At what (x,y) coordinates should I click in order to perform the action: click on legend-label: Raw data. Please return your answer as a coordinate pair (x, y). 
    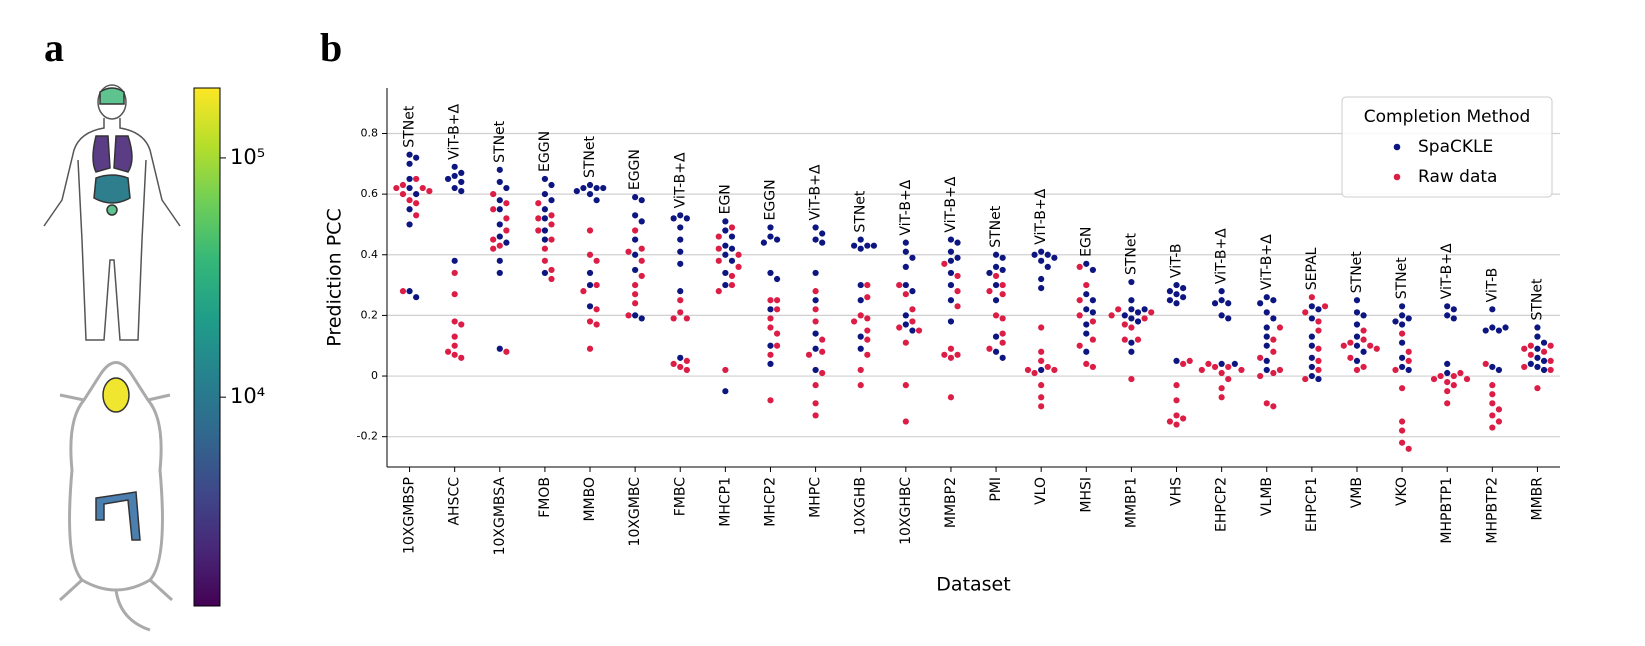
    Looking at the image, I should click on (1457, 177).